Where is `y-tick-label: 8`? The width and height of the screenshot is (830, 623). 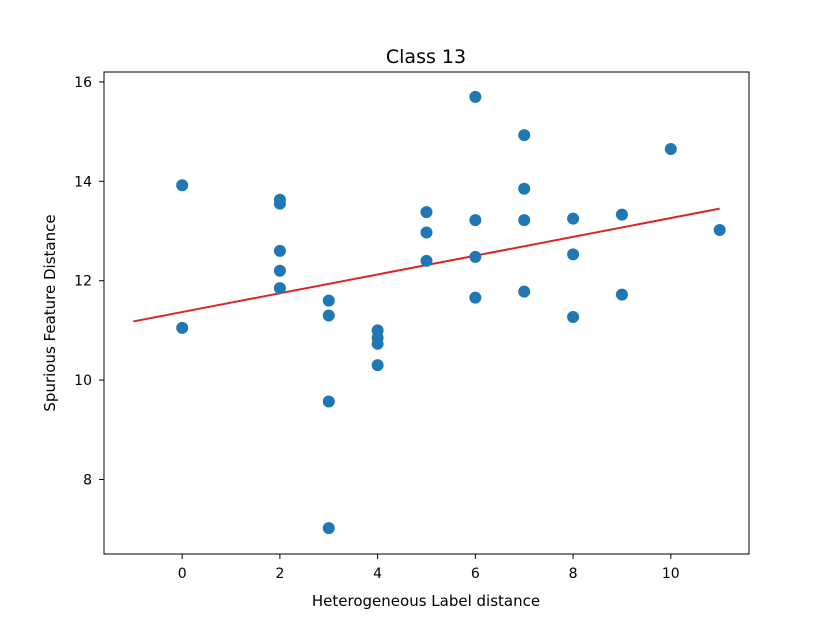
y-tick-label: 8 is located at coordinates (87, 480).